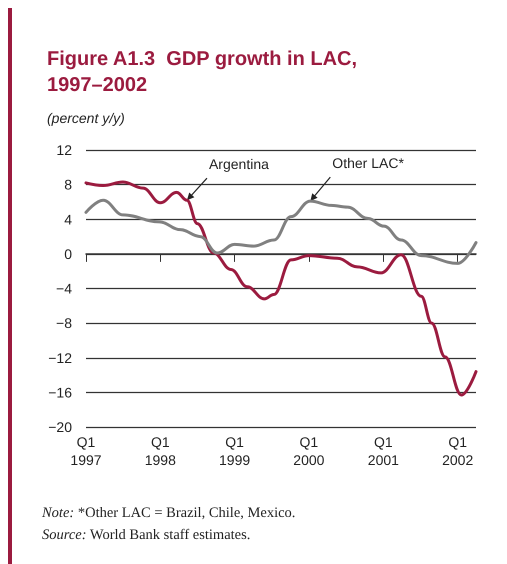 The image size is (507, 564). What do you see at coordinates (160, 451) in the screenshot?
I see `x-tick-label: Q1 1998` at bounding box center [160, 451].